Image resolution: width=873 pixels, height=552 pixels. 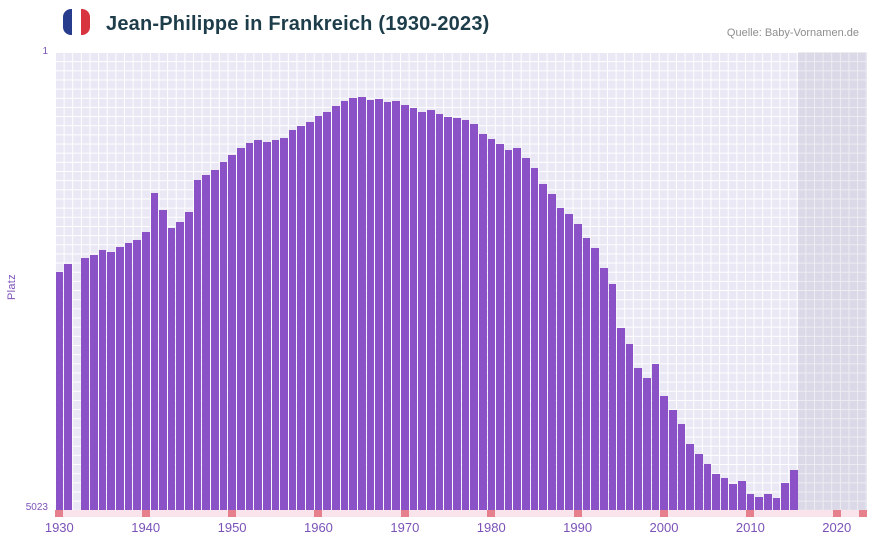 I want to click on bar-2014, so click(x=785, y=496).